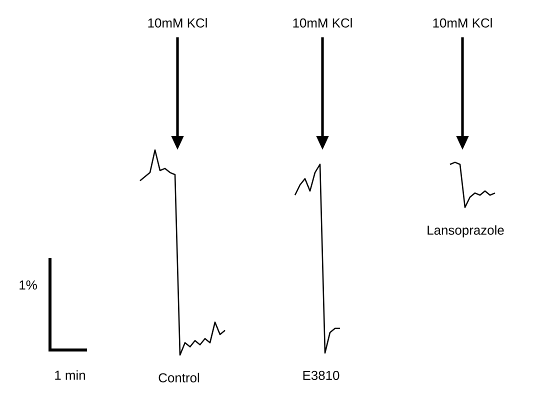  Describe the element at coordinates (28, 285) in the screenshot. I see `text: 1%` at that location.